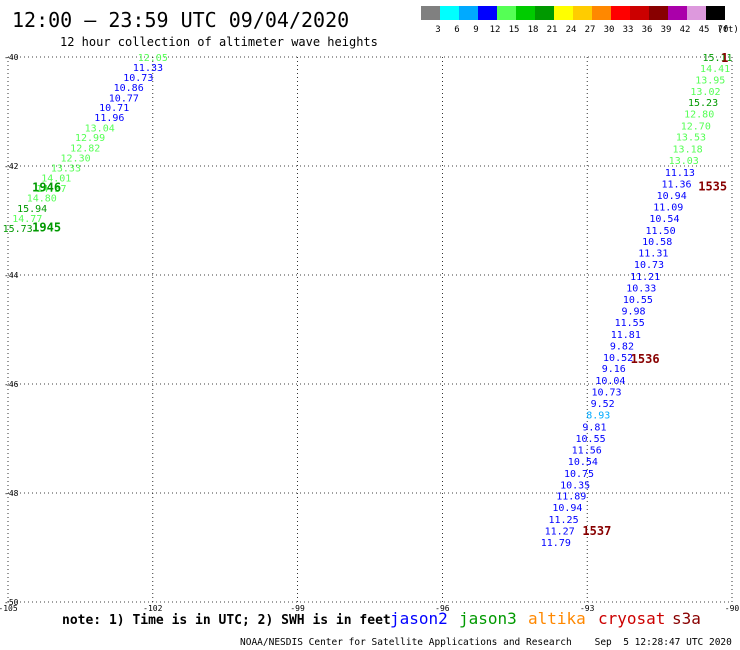  I want to click on wave-height-value: 12.82, so click(85, 148).